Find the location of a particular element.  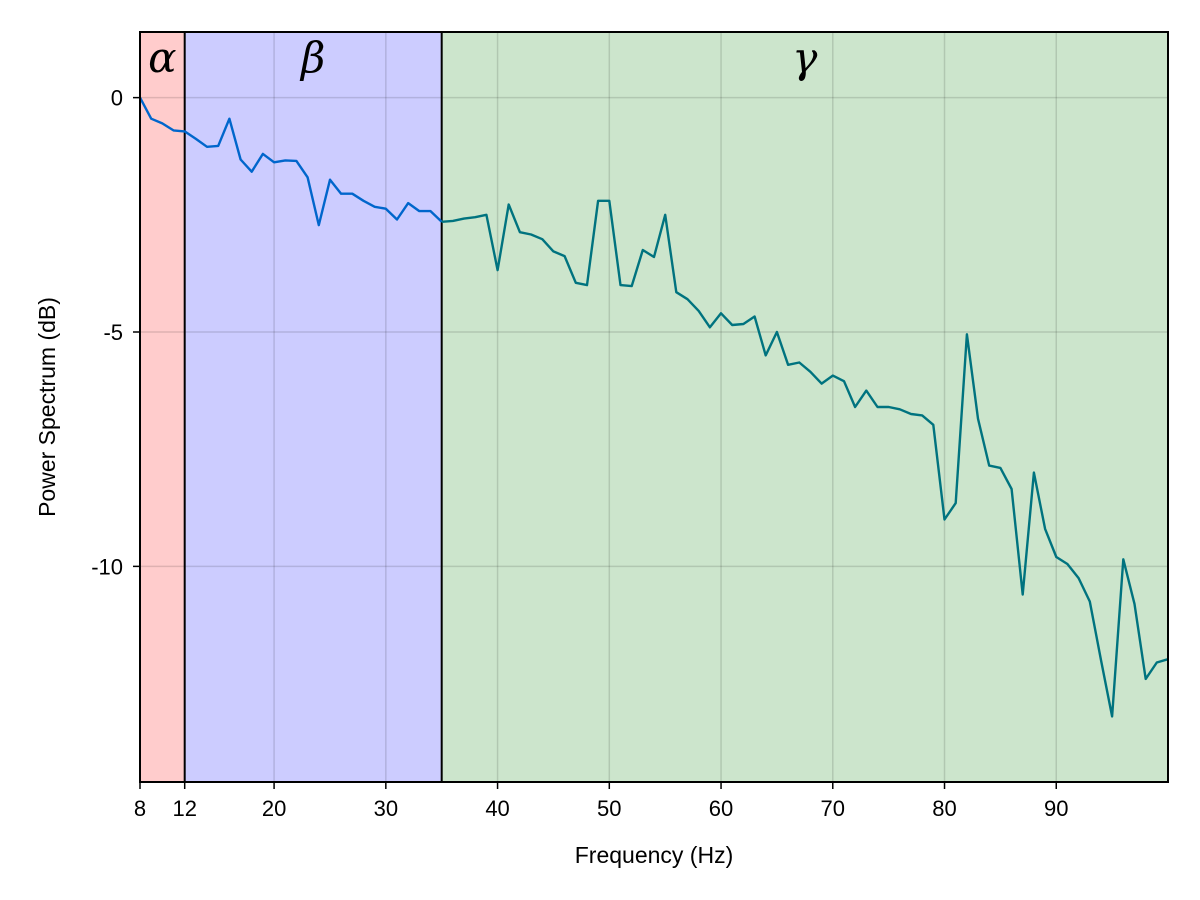

x-tick-label-2: 20 is located at coordinates (274, 808).